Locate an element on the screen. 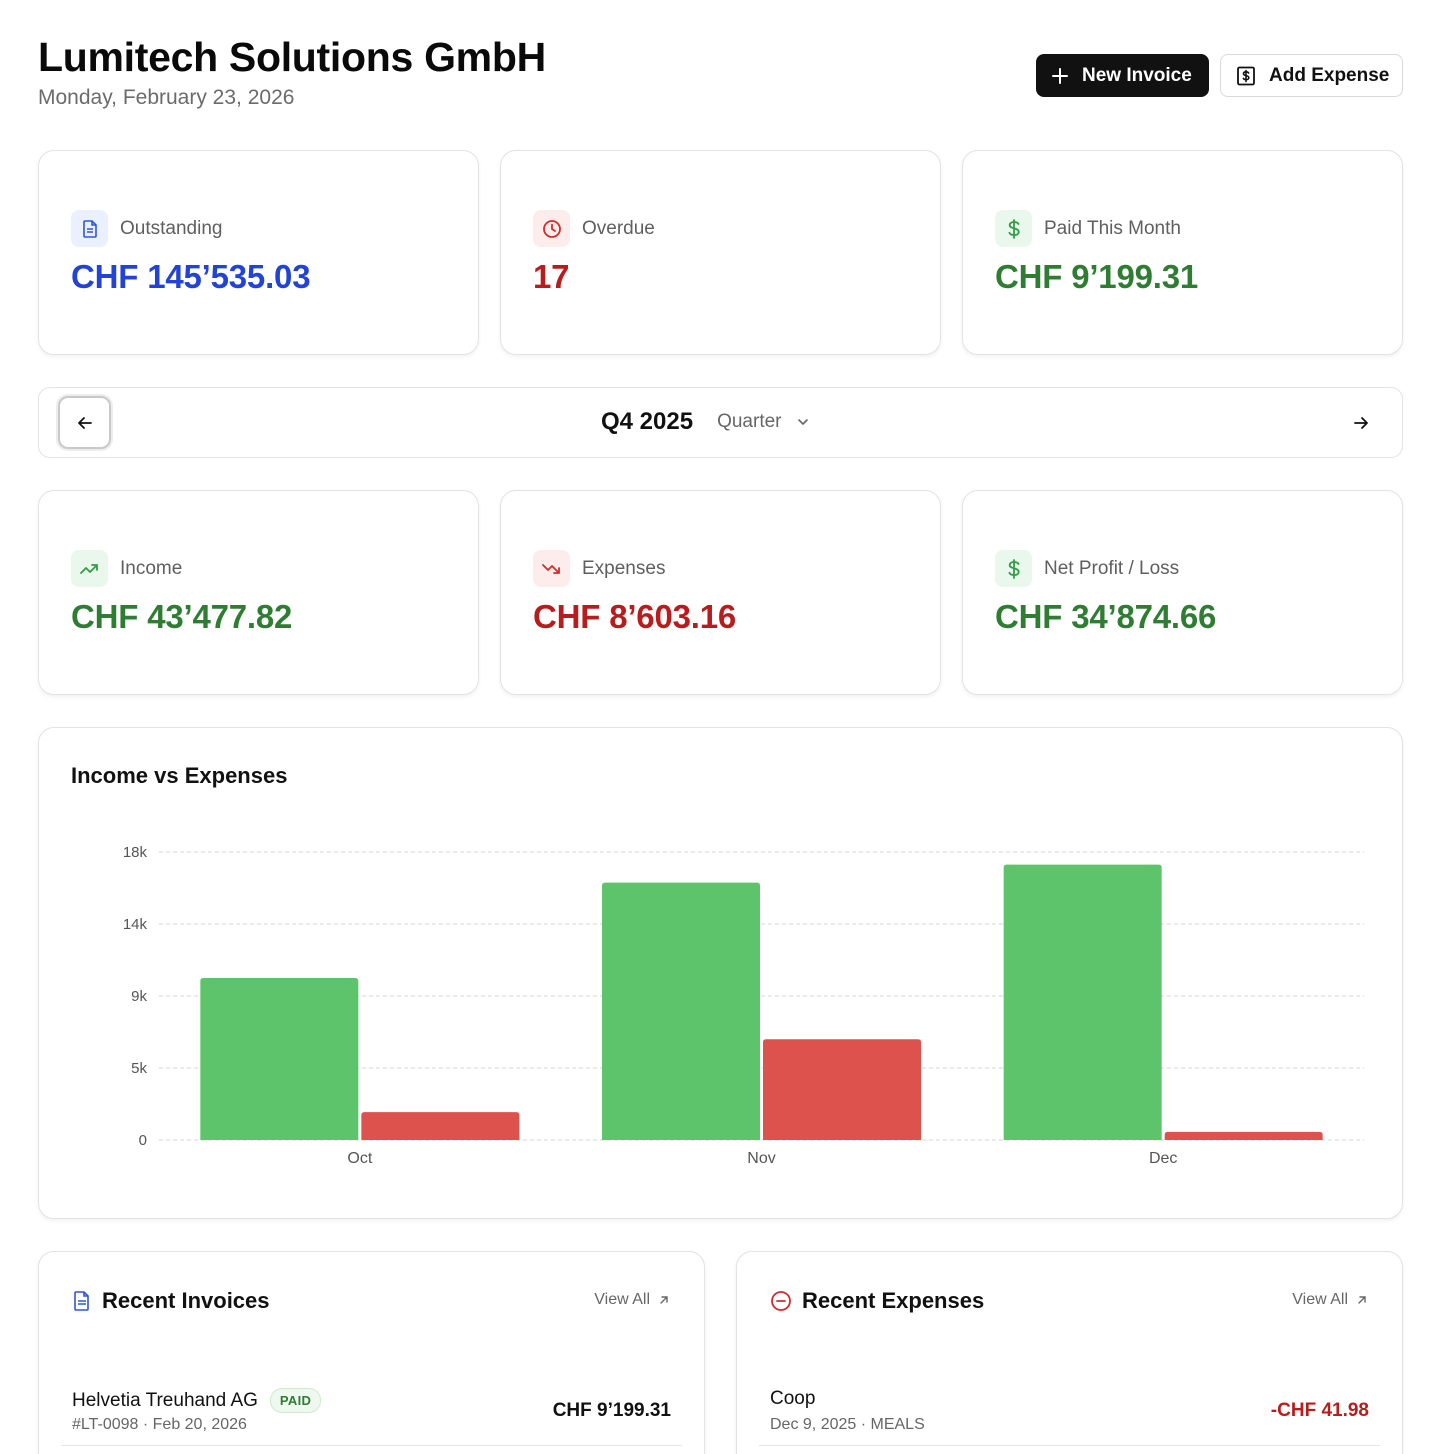 This screenshot has height=1454, width=1444. expenses-card: Expenses CHF 8’603.16 is located at coordinates (720, 592).